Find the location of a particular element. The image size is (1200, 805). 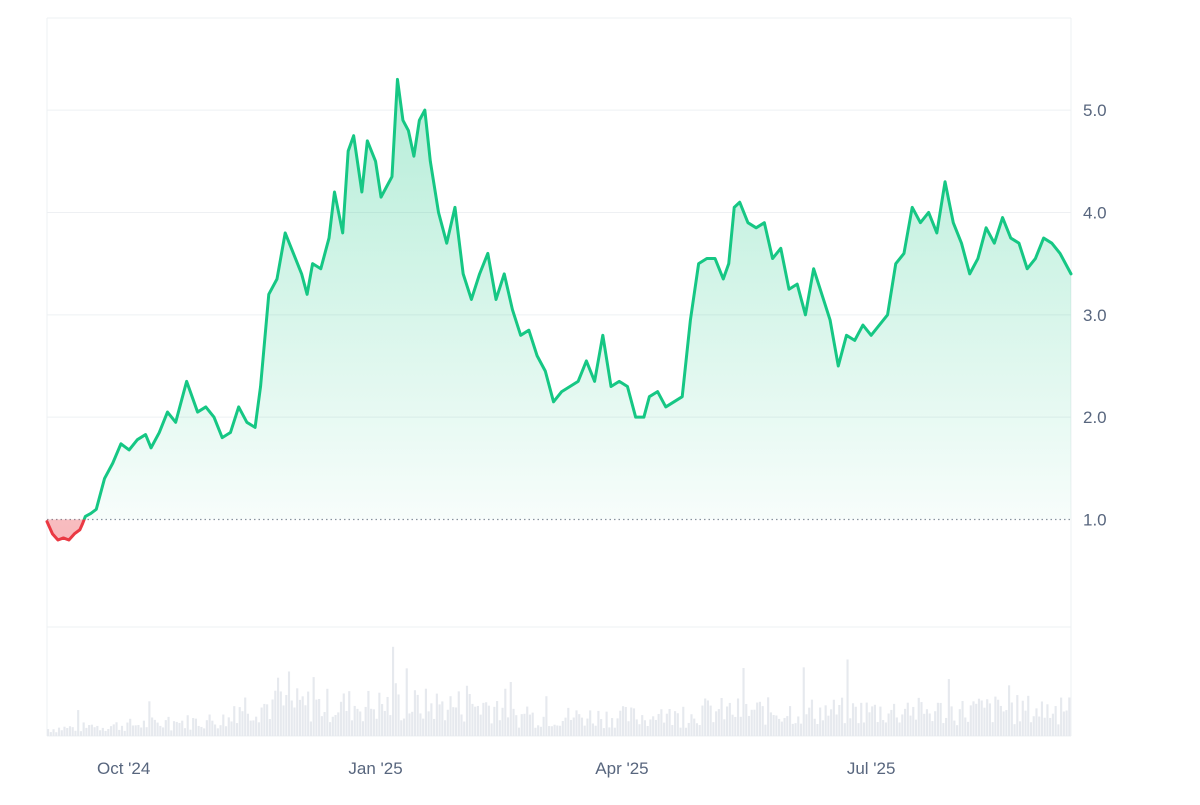

x-tick-label-3: Jul '25 is located at coordinates (871, 768).